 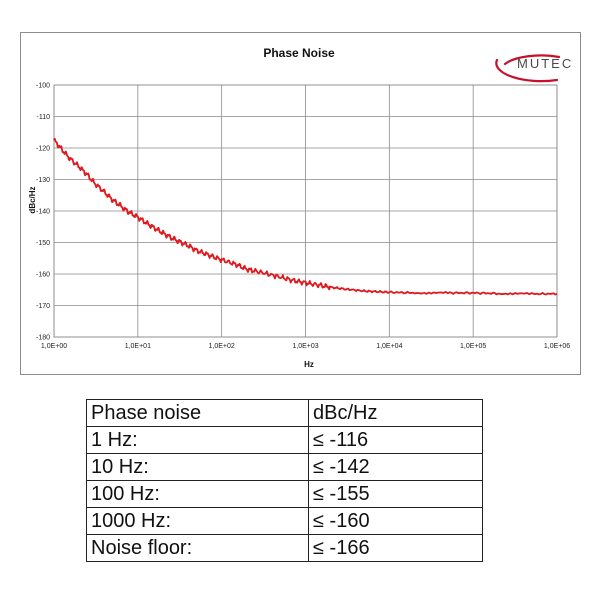 What do you see at coordinates (197, 494) in the screenshot?
I see `table-cell: 100 Hz:` at bounding box center [197, 494].